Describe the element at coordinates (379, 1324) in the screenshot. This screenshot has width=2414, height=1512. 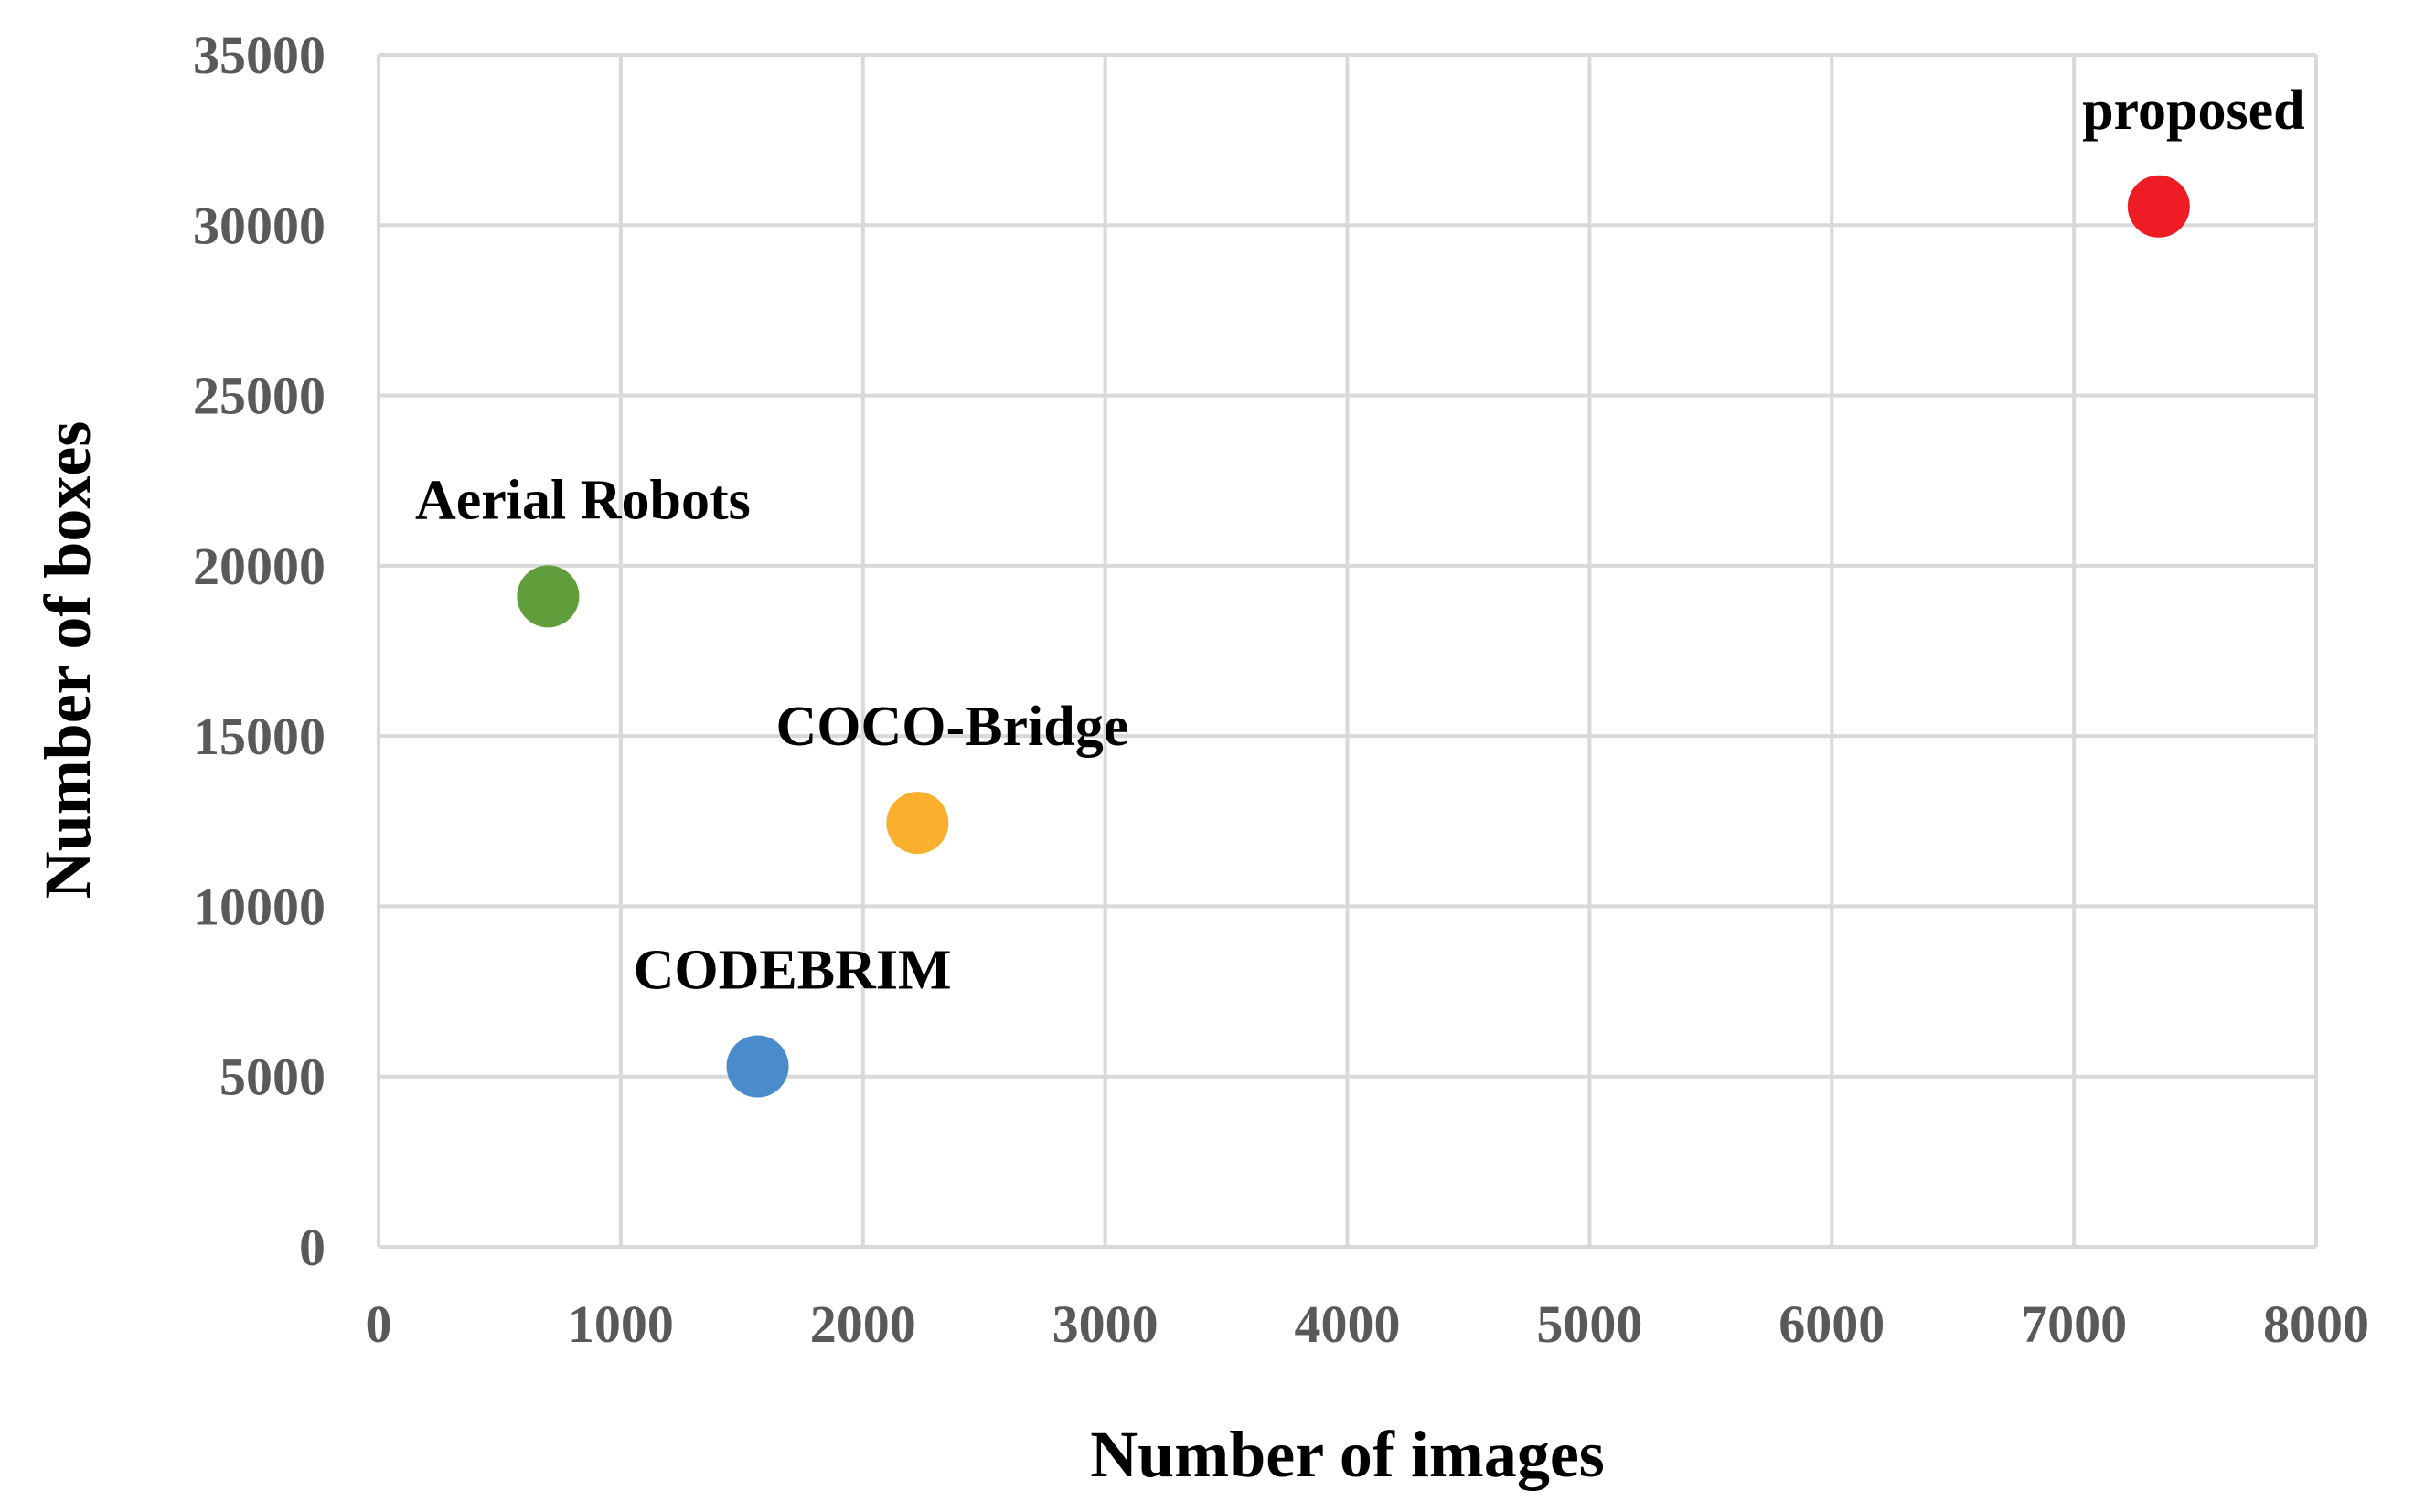
I see `x-tick-label: 0` at that location.